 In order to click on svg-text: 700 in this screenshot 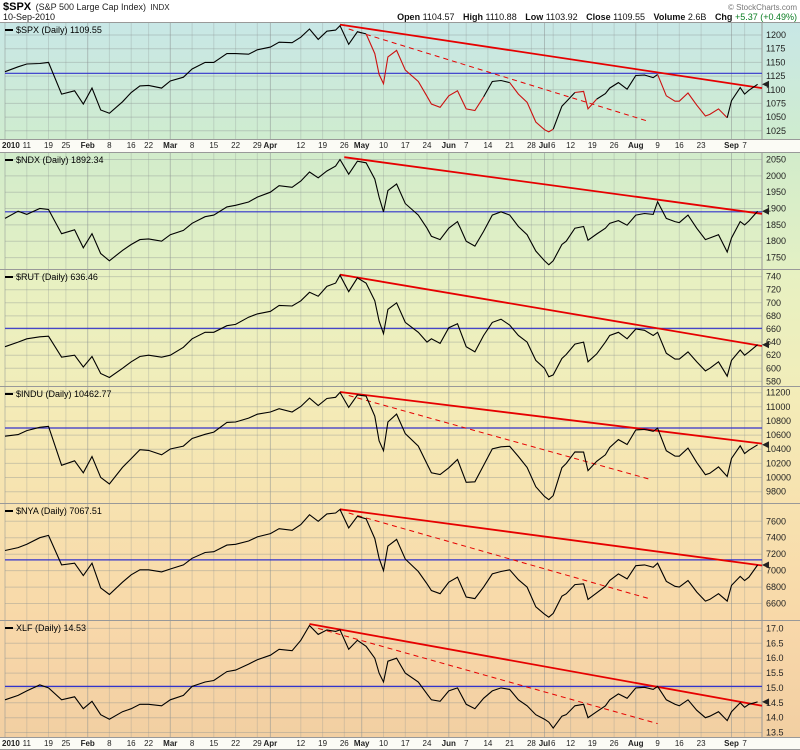, I will do `click(773, 303)`.